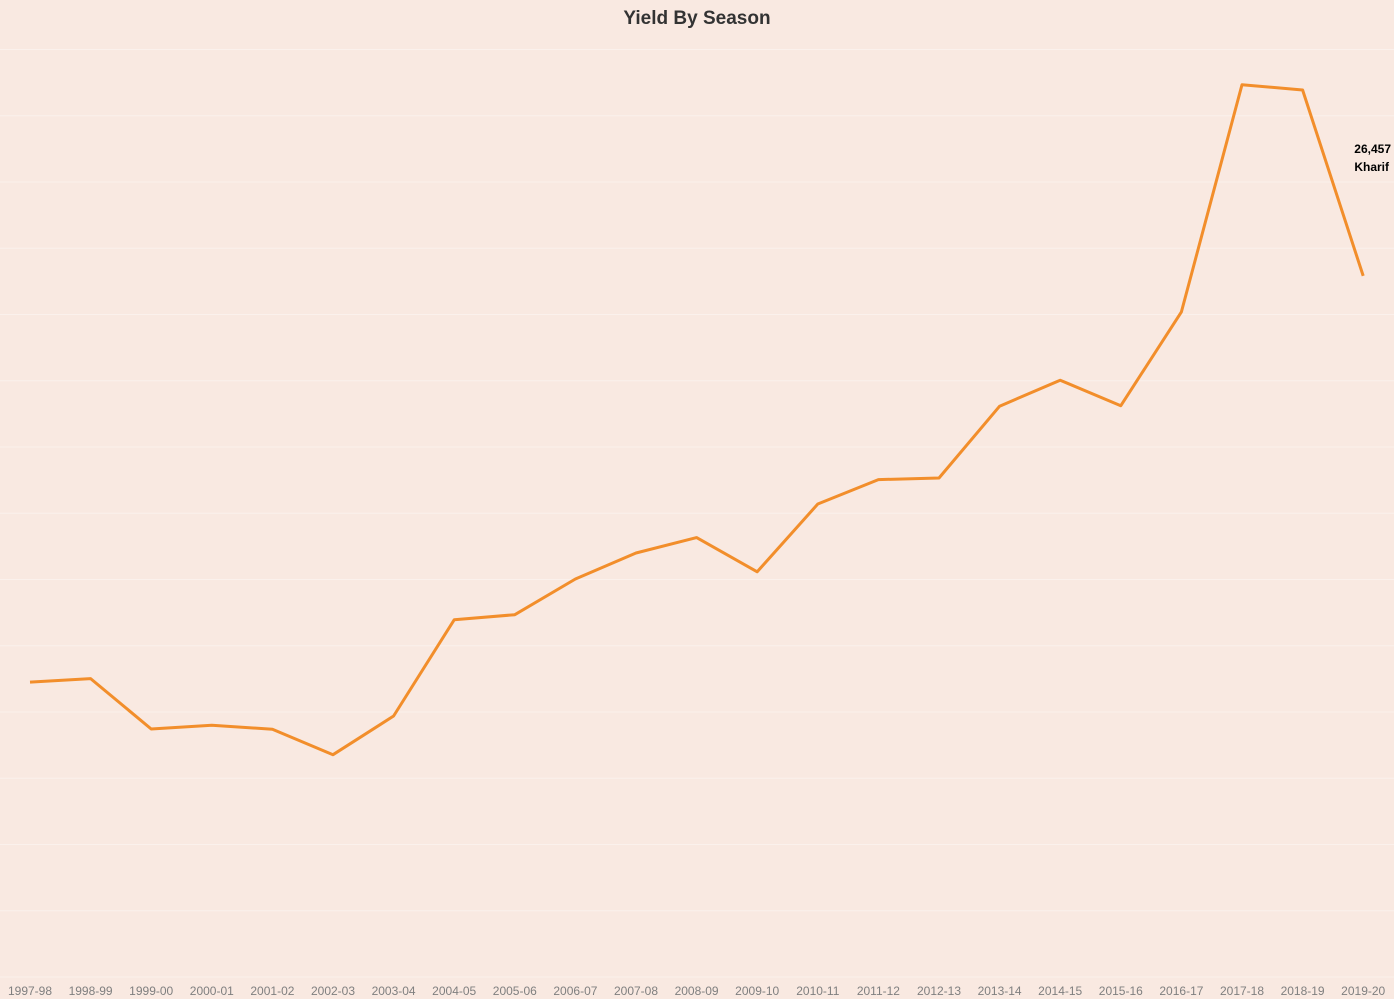 This screenshot has width=1394, height=999. What do you see at coordinates (272, 991) in the screenshot?
I see `x-tick-label: 2001-02` at bounding box center [272, 991].